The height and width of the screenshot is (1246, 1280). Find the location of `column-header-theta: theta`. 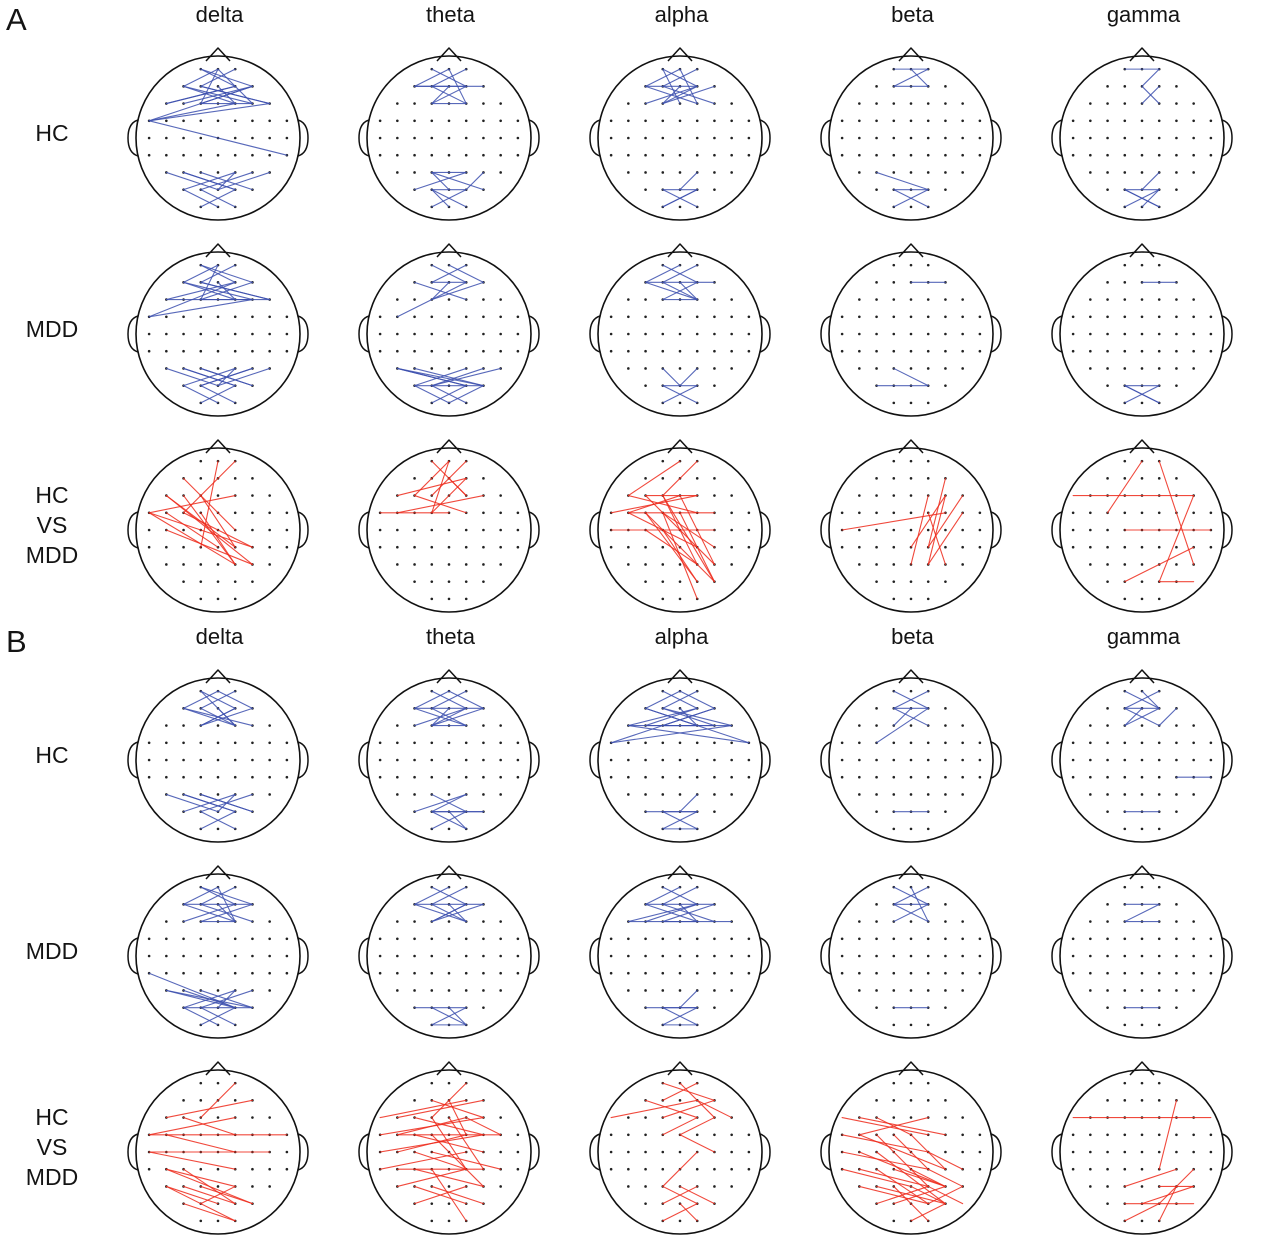

column-header-theta: theta is located at coordinates (450, 636).